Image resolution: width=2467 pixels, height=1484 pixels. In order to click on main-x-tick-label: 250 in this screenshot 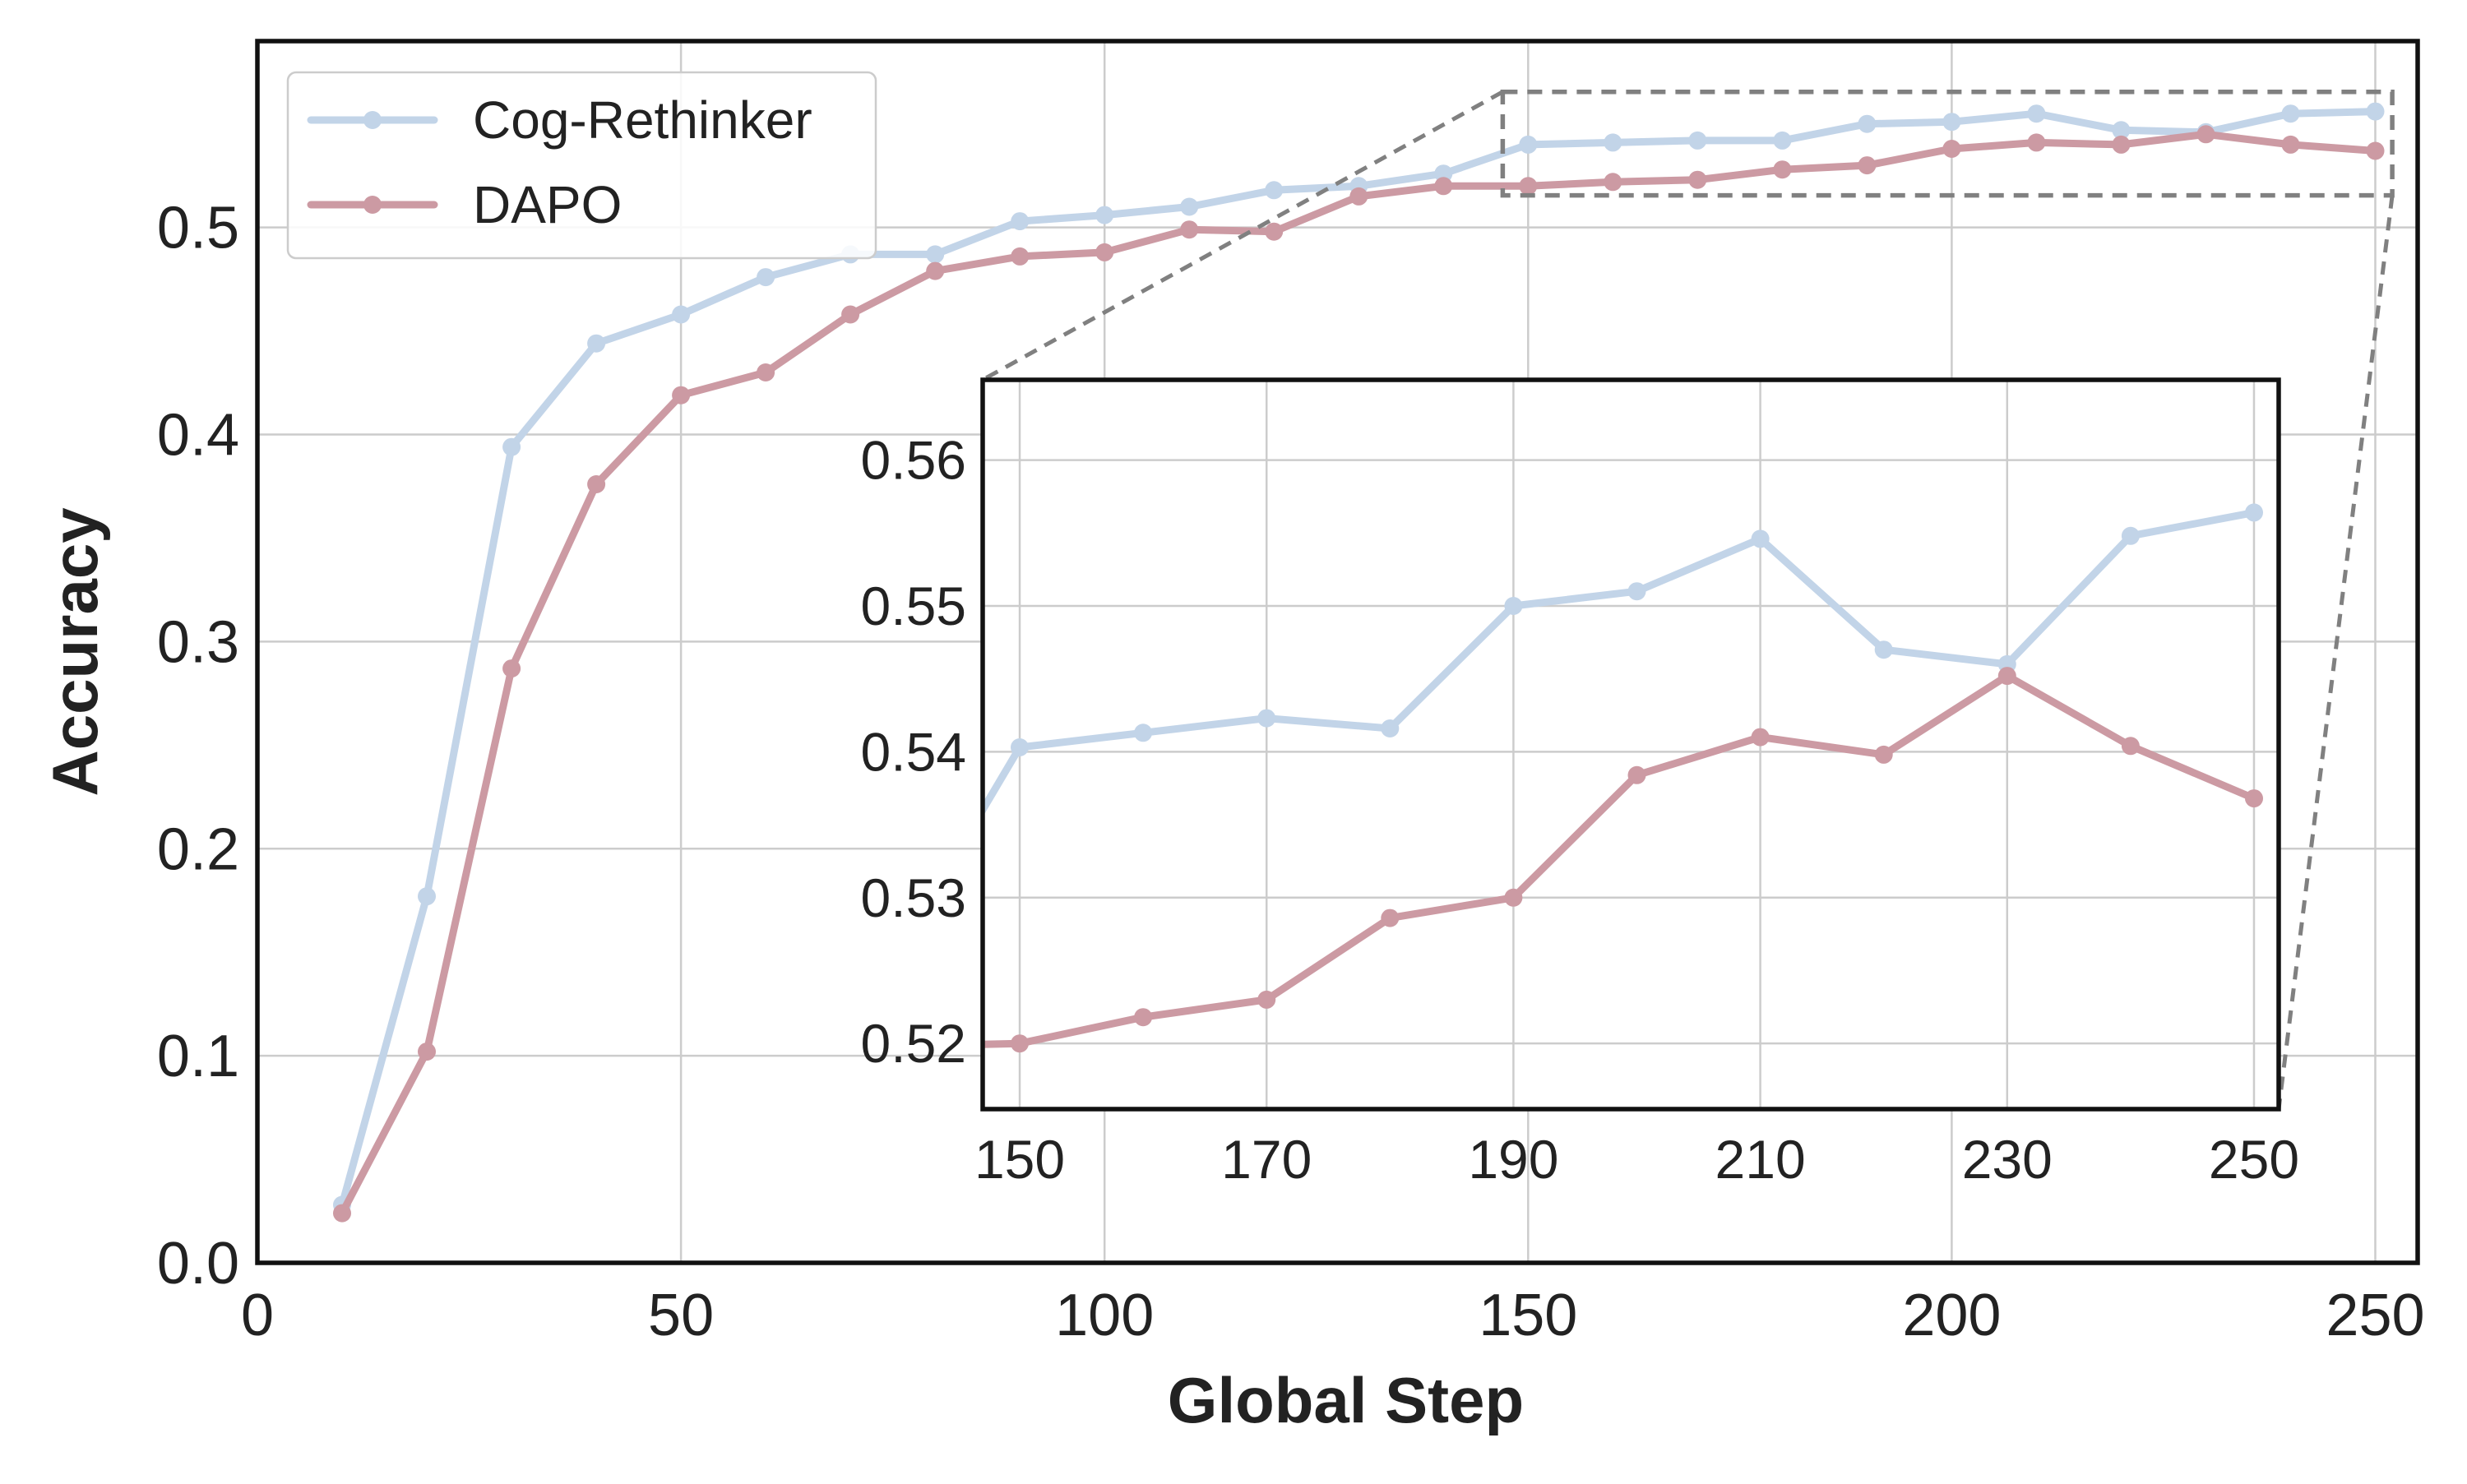, I will do `click(2375, 1315)`.